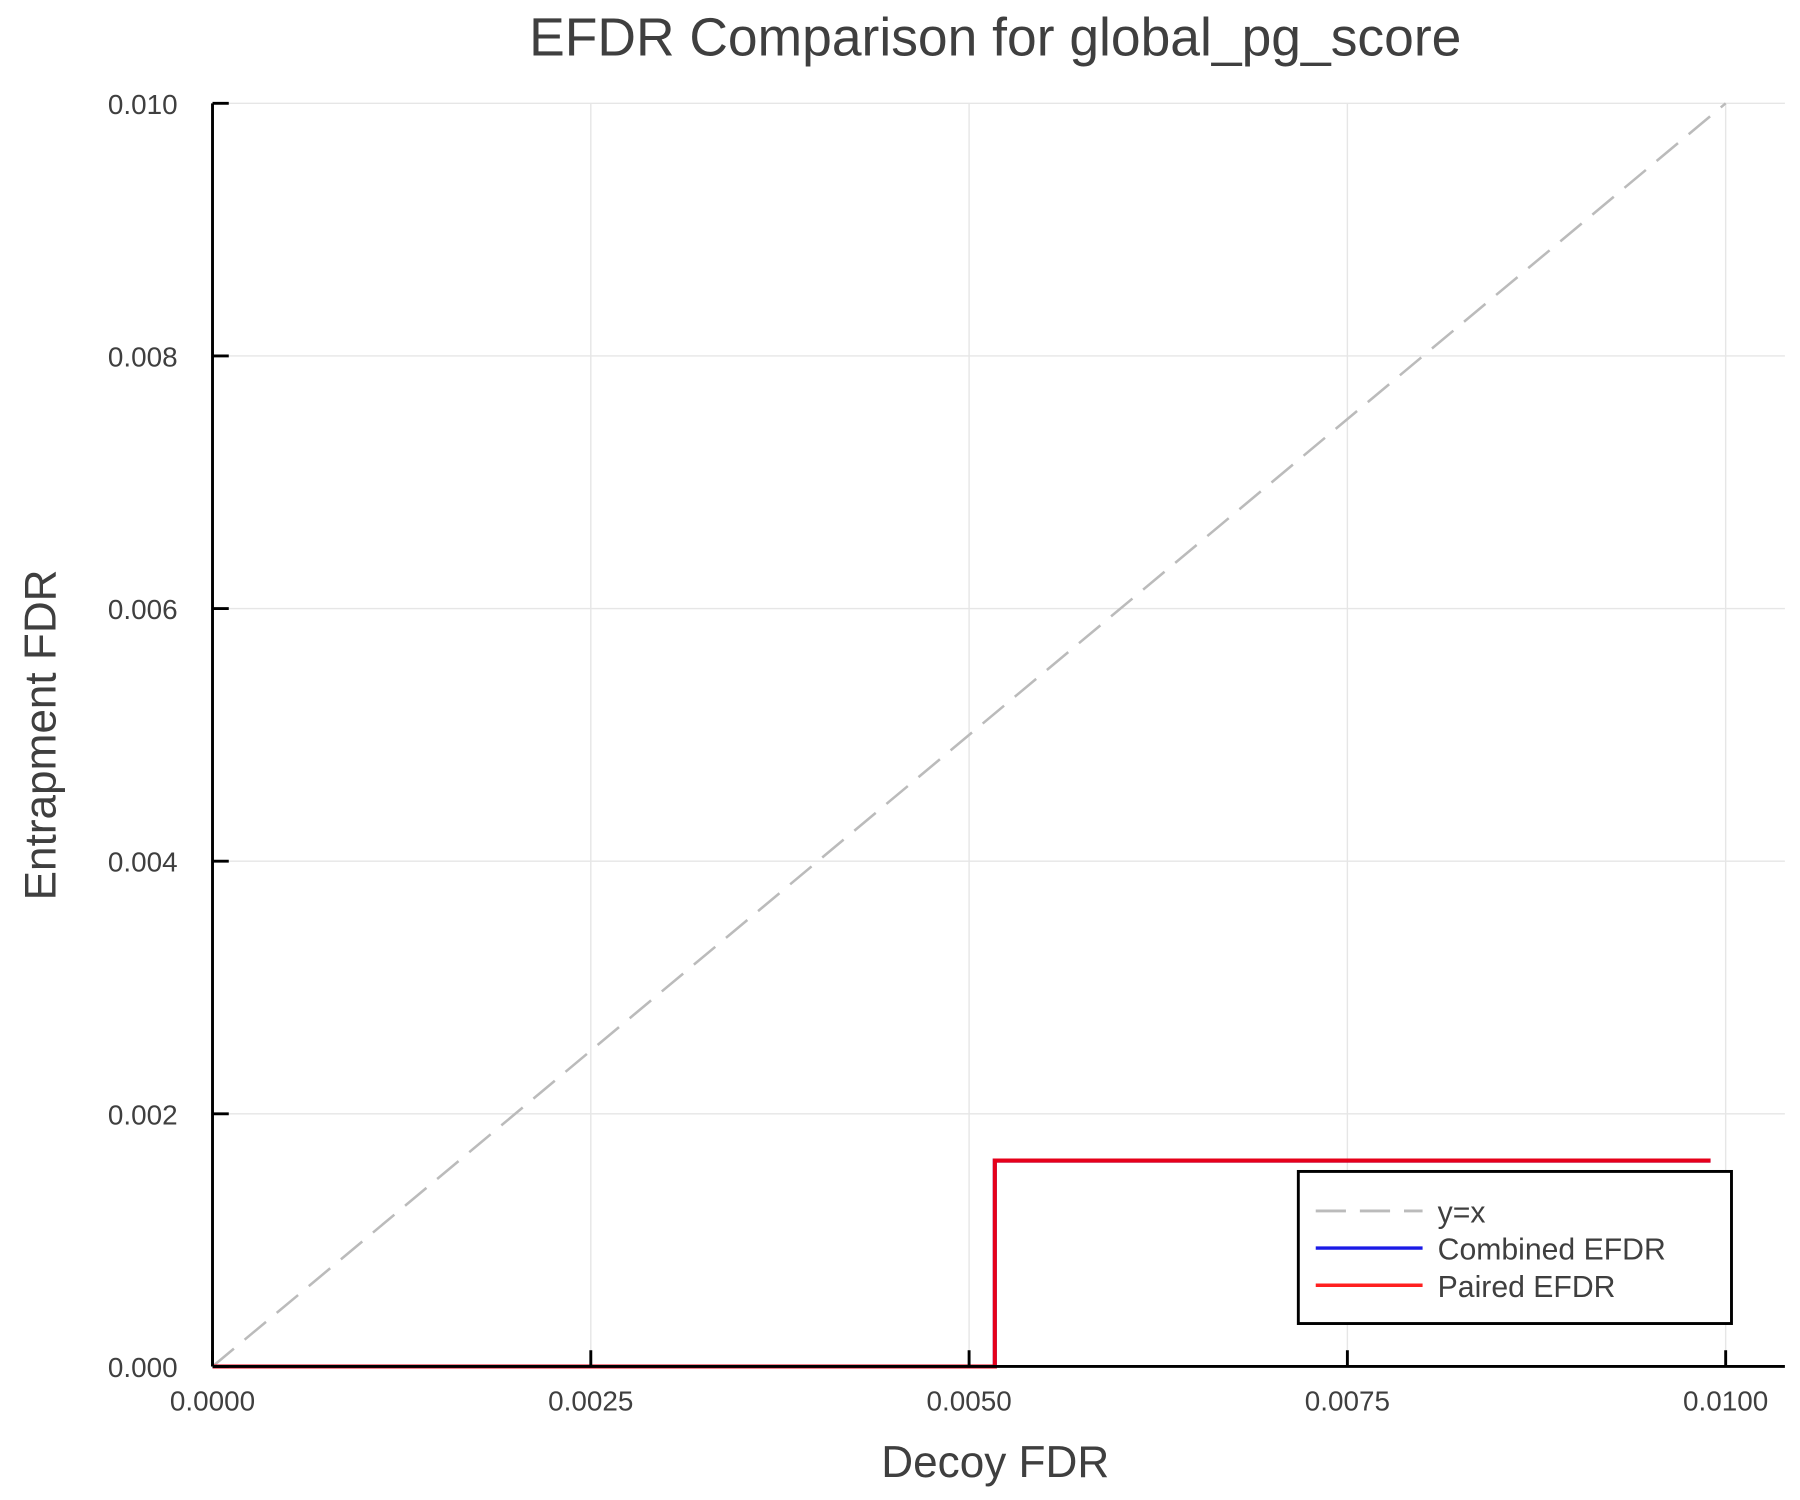 This screenshot has width=1800, height=1500. I want to click on legend: y=x Combined EFDR Paired EFDR, so click(1514, 1247).